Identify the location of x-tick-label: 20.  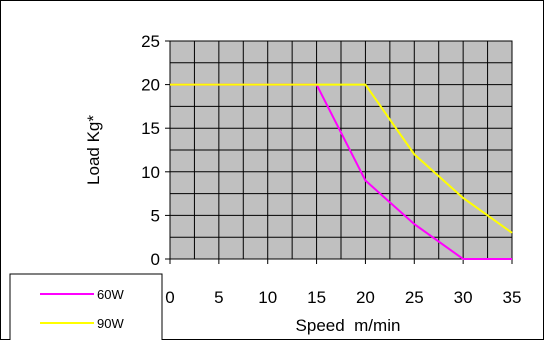
(365, 297).